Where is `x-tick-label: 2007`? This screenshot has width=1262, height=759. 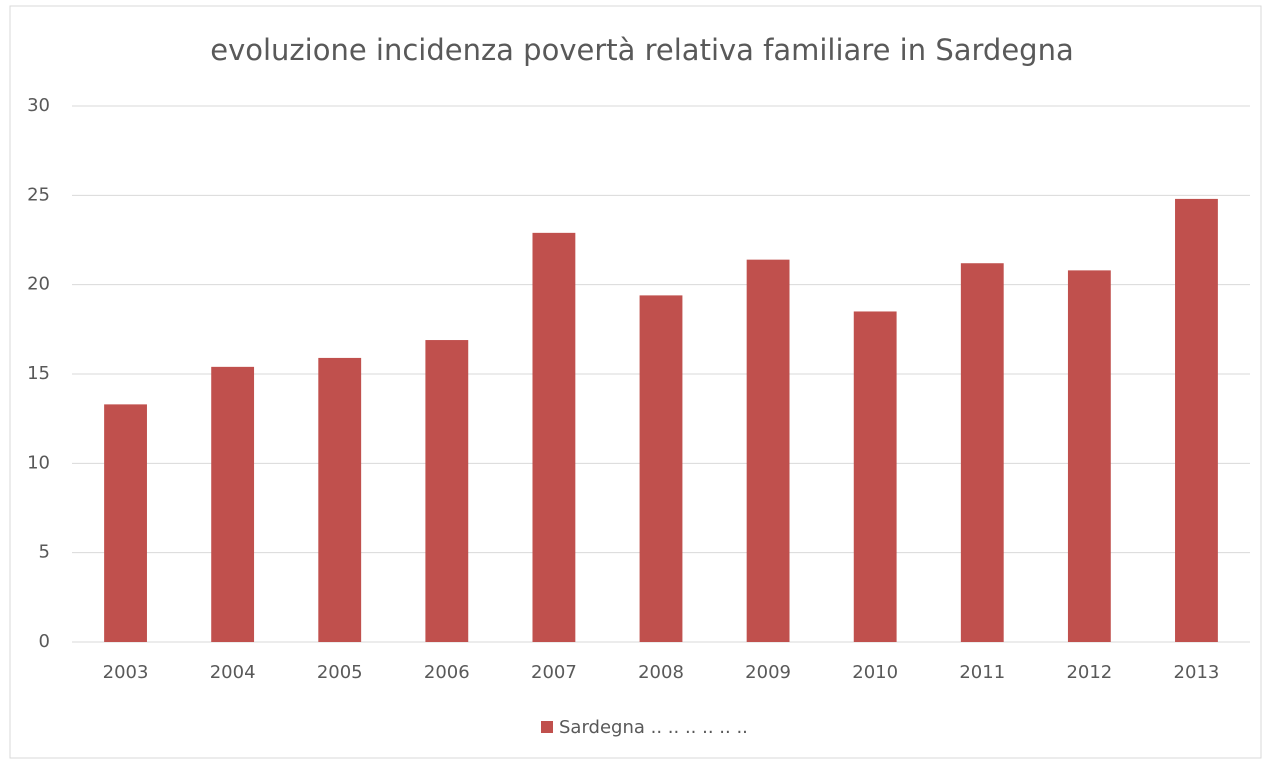 x-tick-label: 2007 is located at coordinates (554, 672).